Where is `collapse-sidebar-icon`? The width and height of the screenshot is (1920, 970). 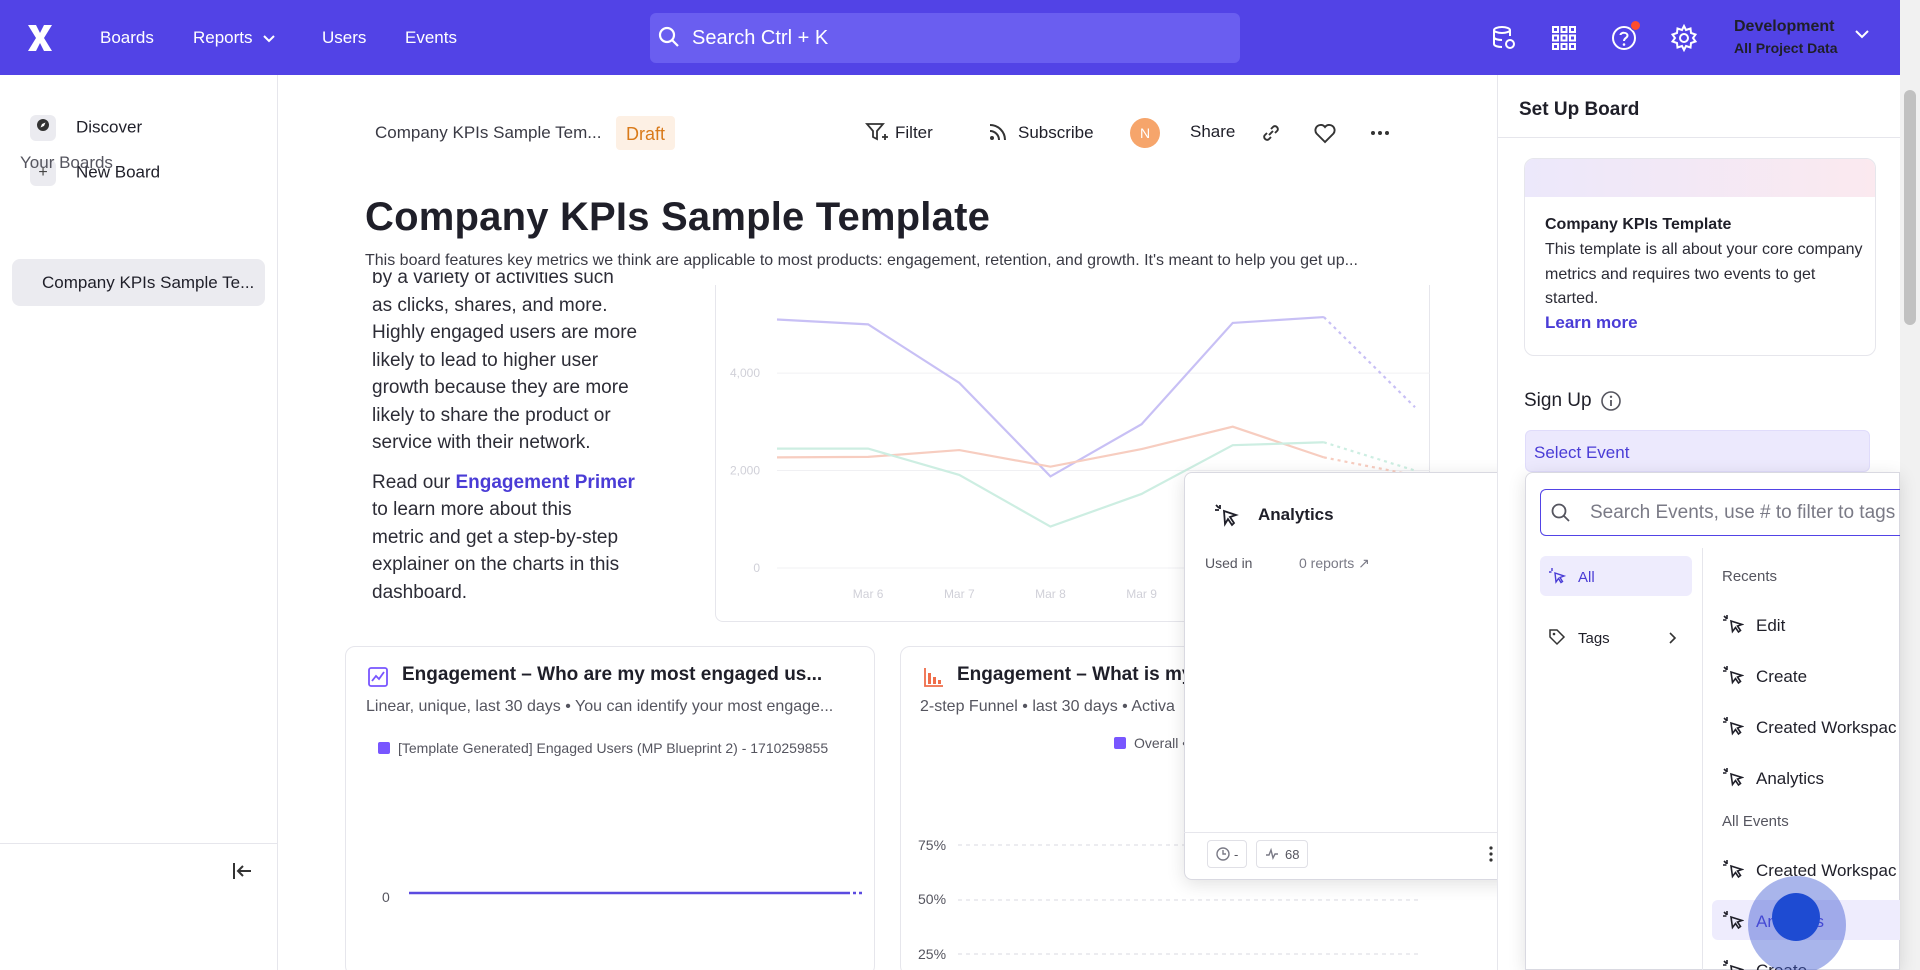 collapse-sidebar-icon is located at coordinates (243, 871).